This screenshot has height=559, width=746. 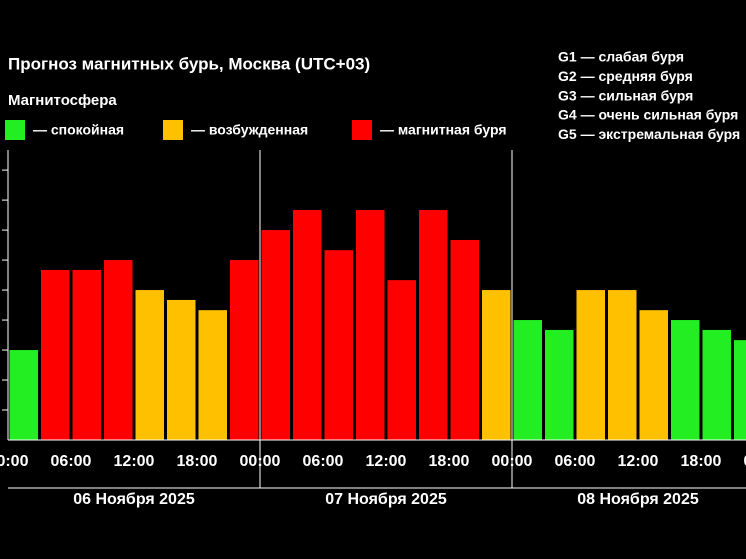 What do you see at coordinates (621, 57) in the screenshot?
I see `storm-scale-note: G1 — слабая буря` at bounding box center [621, 57].